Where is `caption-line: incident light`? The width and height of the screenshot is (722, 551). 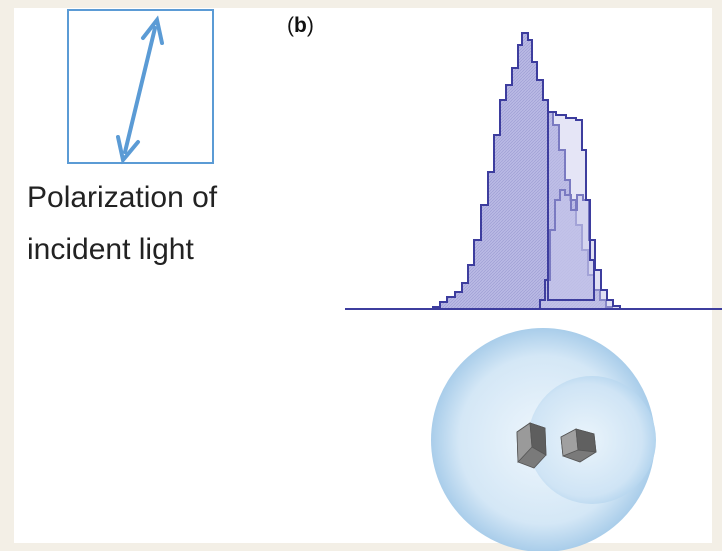 caption-line: incident light is located at coordinates (110, 249).